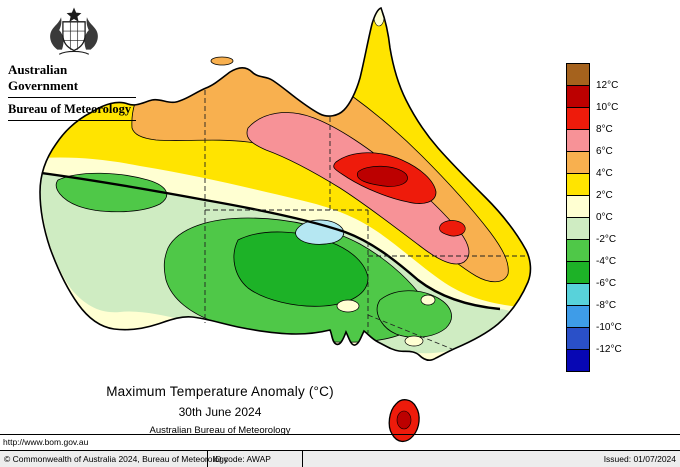 The width and height of the screenshot is (680, 467). I want to click on tasmania-dark-red-core, so click(404, 420).